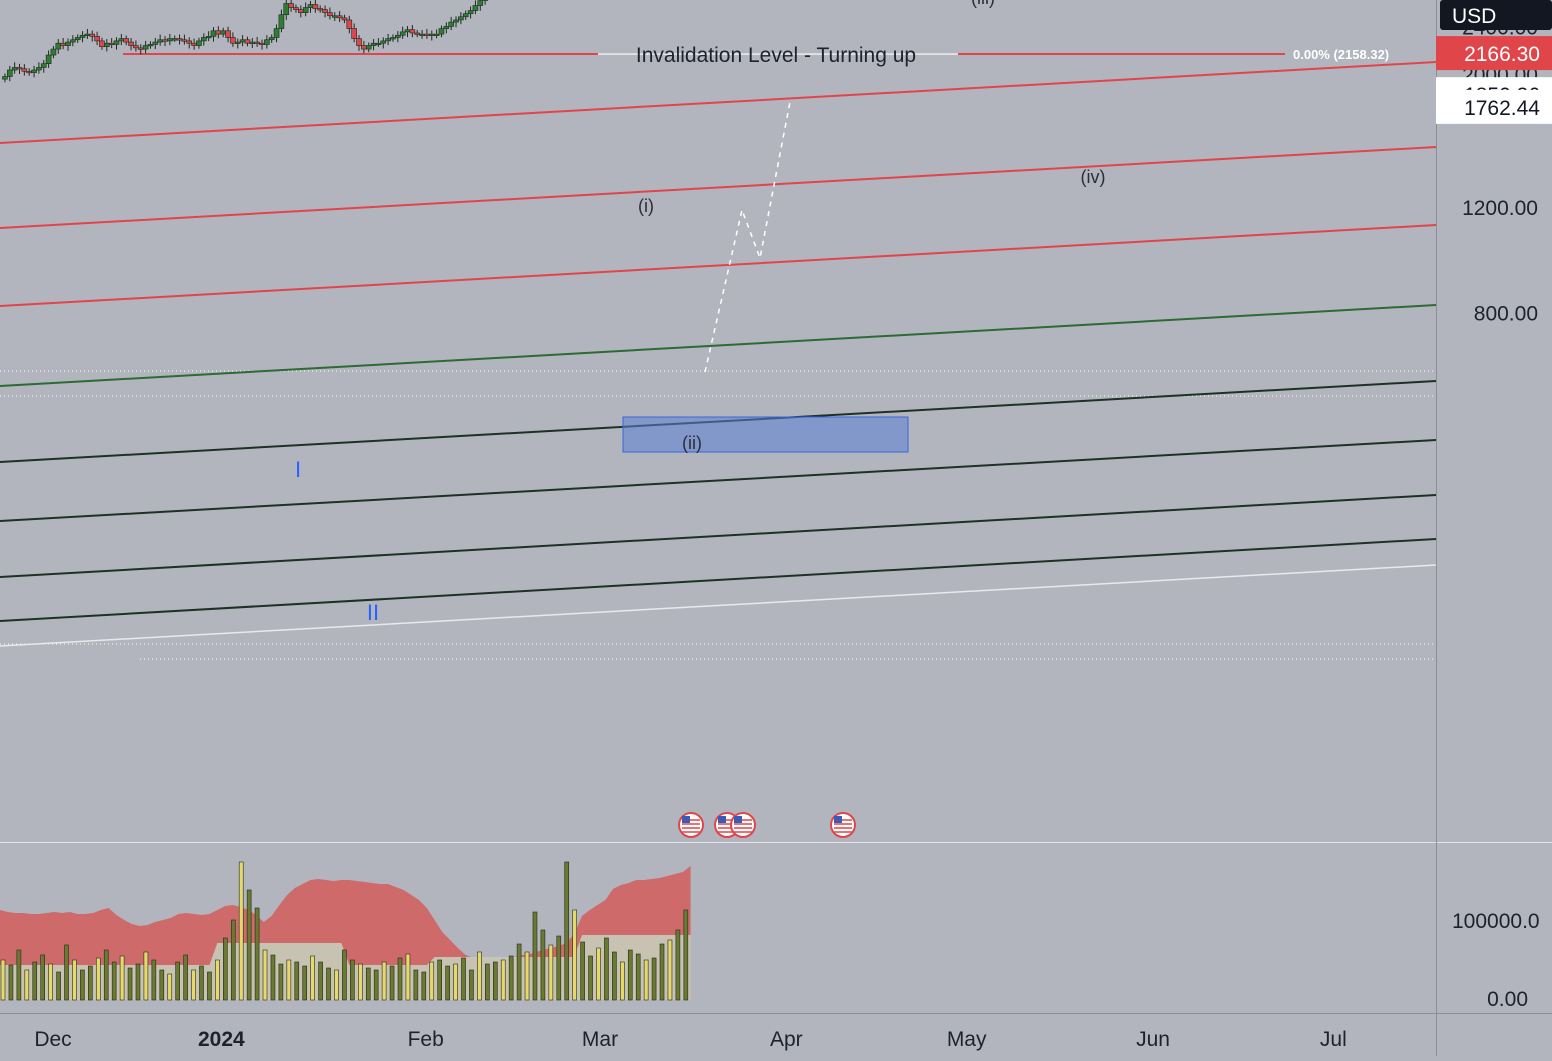  I want to click on time-tick-label: Jul, so click(1333, 1039).